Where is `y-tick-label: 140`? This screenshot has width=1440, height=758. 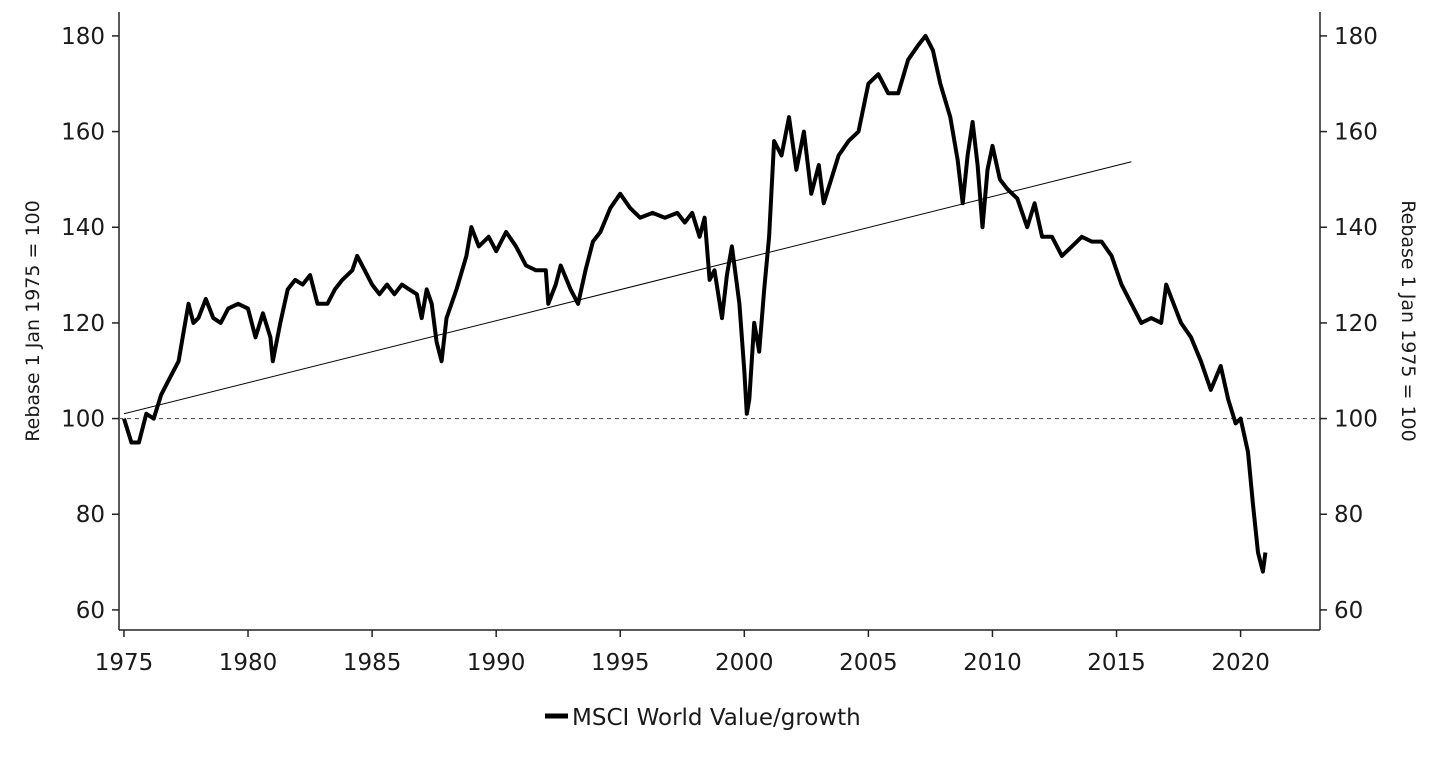
y-tick-label: 140 is located at coordinates (83, 228).